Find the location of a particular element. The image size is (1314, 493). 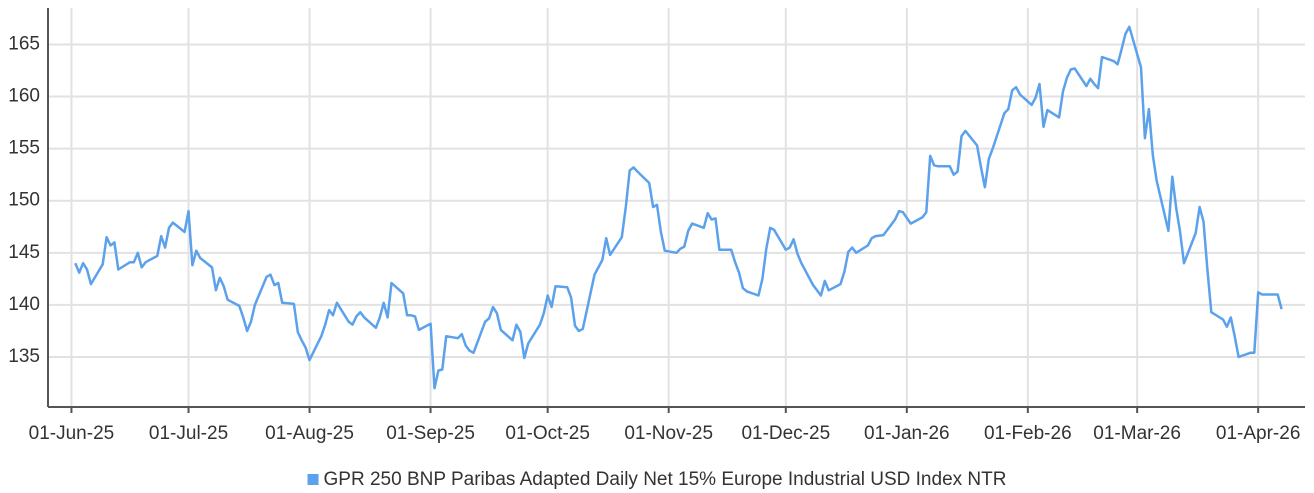

x-tick-label: 01-Aug-25 is located at coordinates (309, 433).